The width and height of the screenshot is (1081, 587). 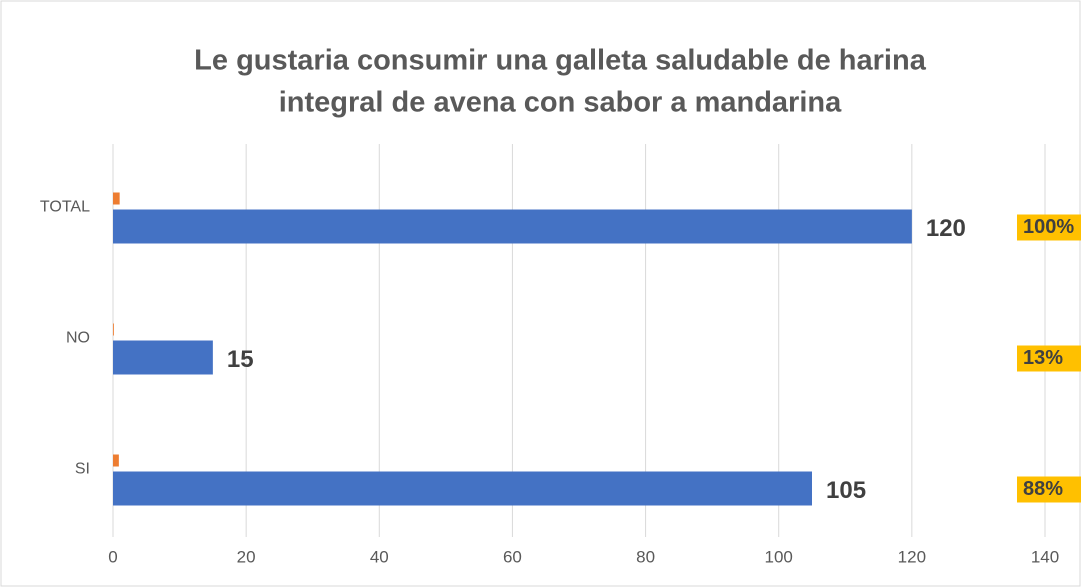 What do you see at coordinates (78, 338) in the screenshot?
I see `y-tick-label: NO` at bounding box center [78, 338].